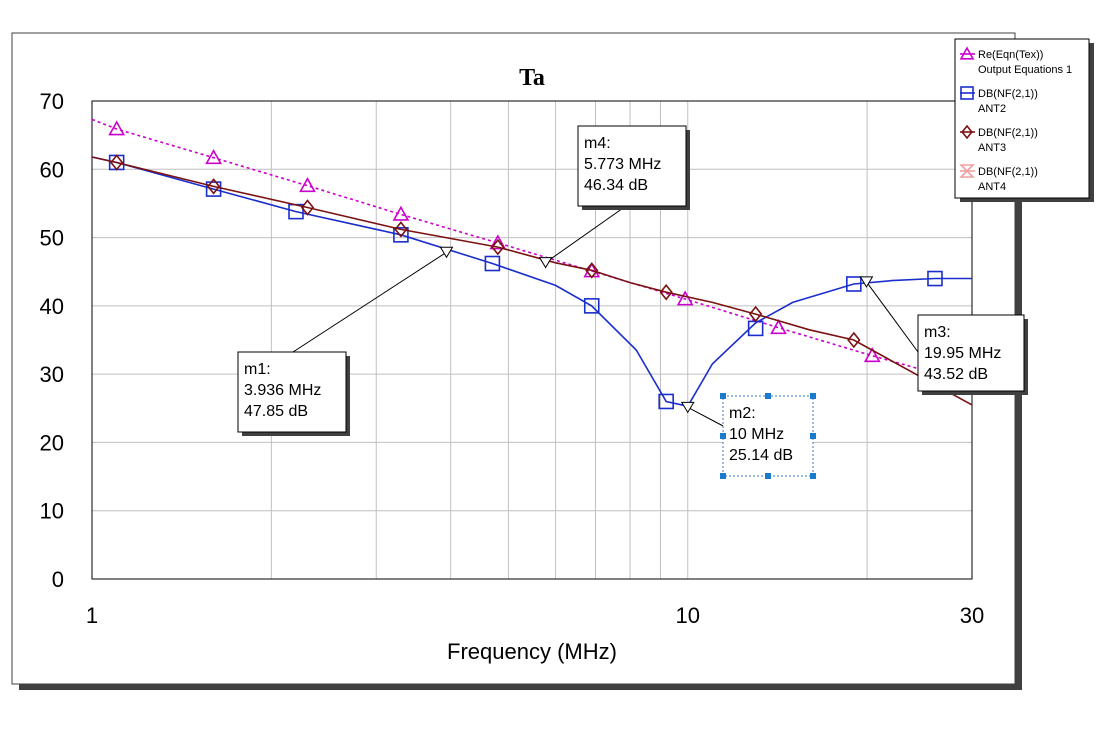  Describe the element at coordinates (597, 143) in the screenshot. I see `marker-label-m4: m4:` at that location.